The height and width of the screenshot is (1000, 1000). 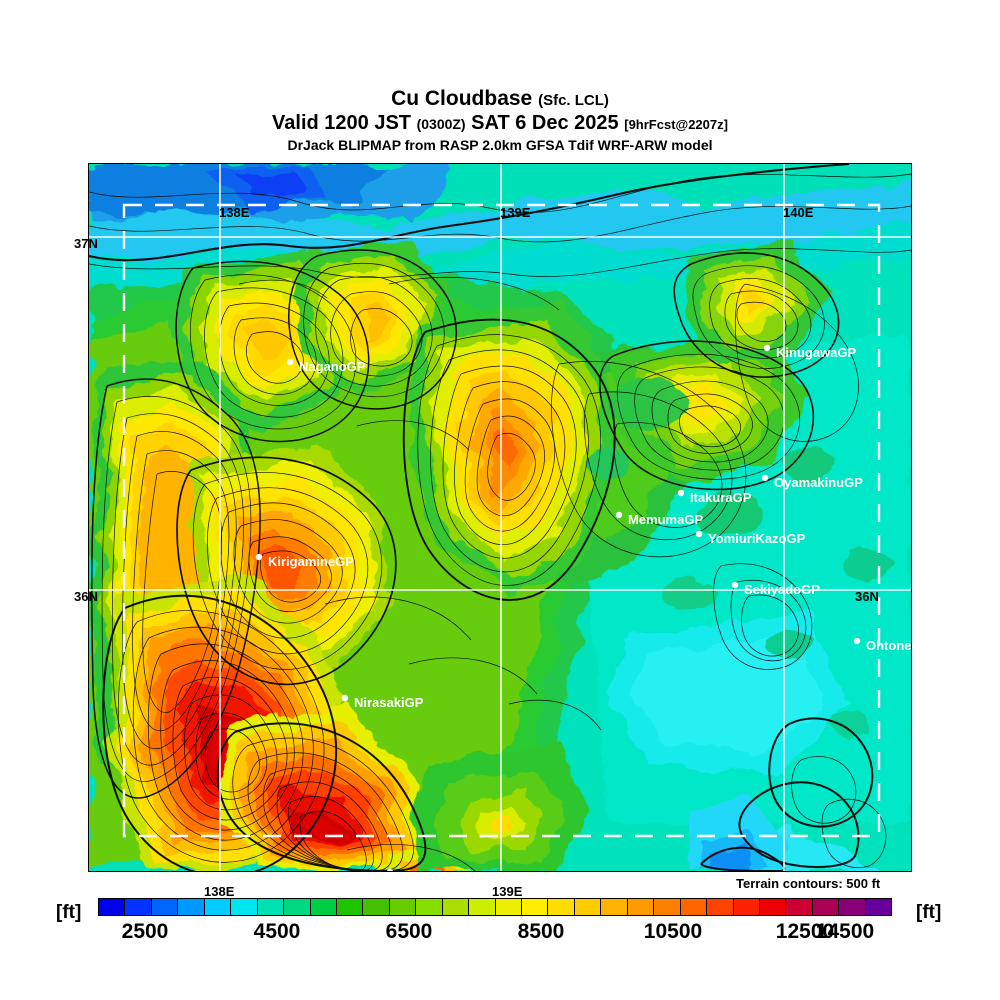 I want to click on valid-time-utc: (0300Z), so click(x=441, y=124).